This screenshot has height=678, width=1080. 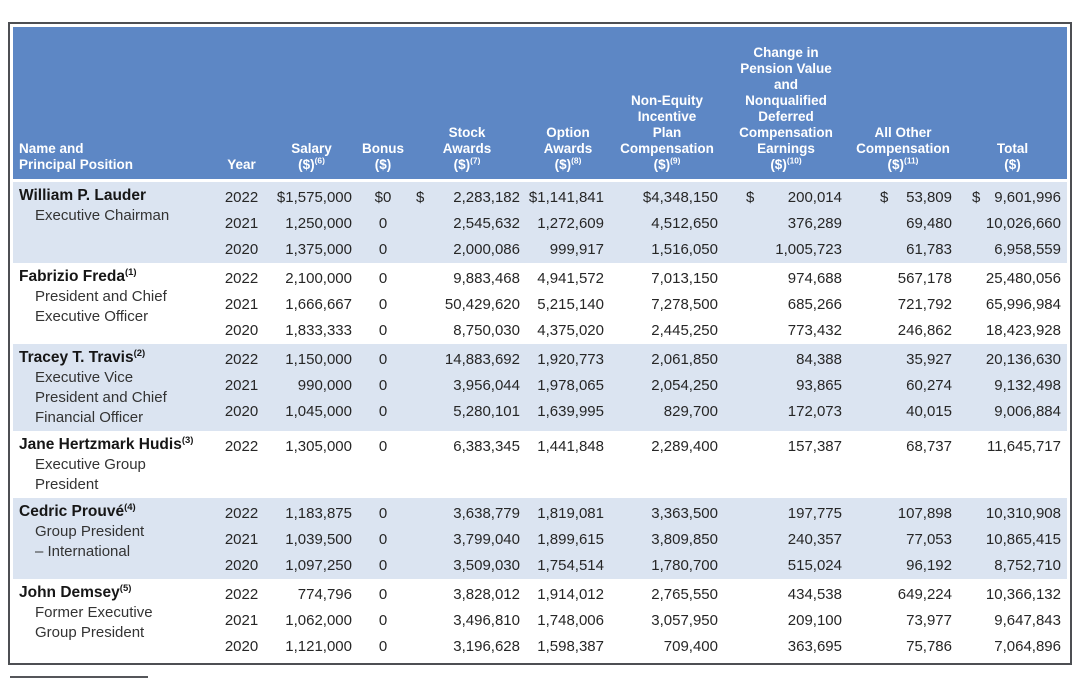 What do you see at coordinates (486, 513) in the screenshot?
I see `cell-stock: 3,638,779` at bounding box center [486, 513].